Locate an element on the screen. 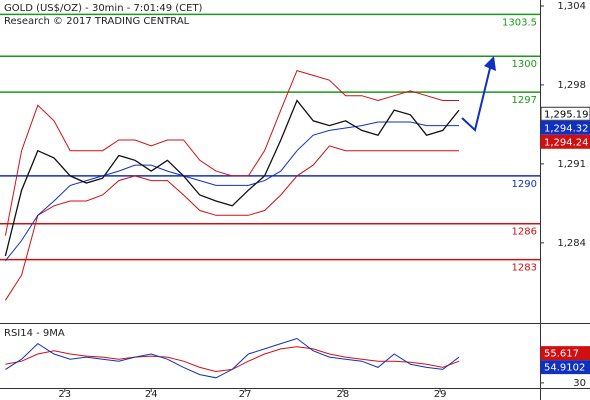  price-tag-label: 1,294.32 is located at coordinates (566, 128).